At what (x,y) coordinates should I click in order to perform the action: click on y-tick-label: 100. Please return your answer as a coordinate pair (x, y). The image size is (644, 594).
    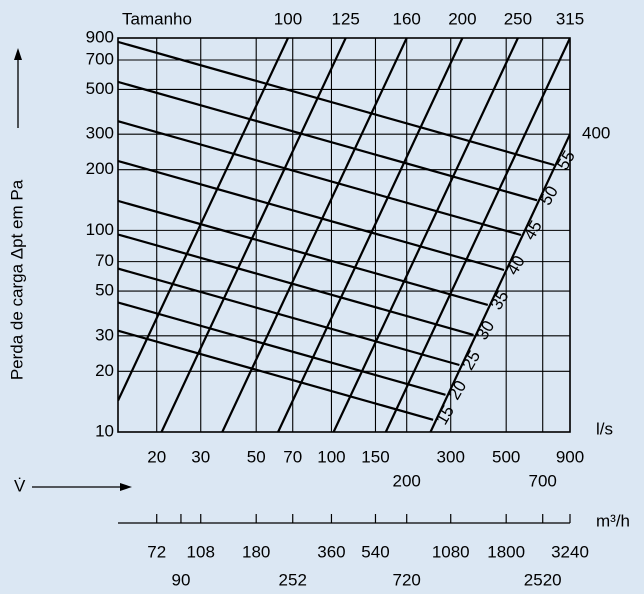
    Looking at the image, I should click on (100, 229).